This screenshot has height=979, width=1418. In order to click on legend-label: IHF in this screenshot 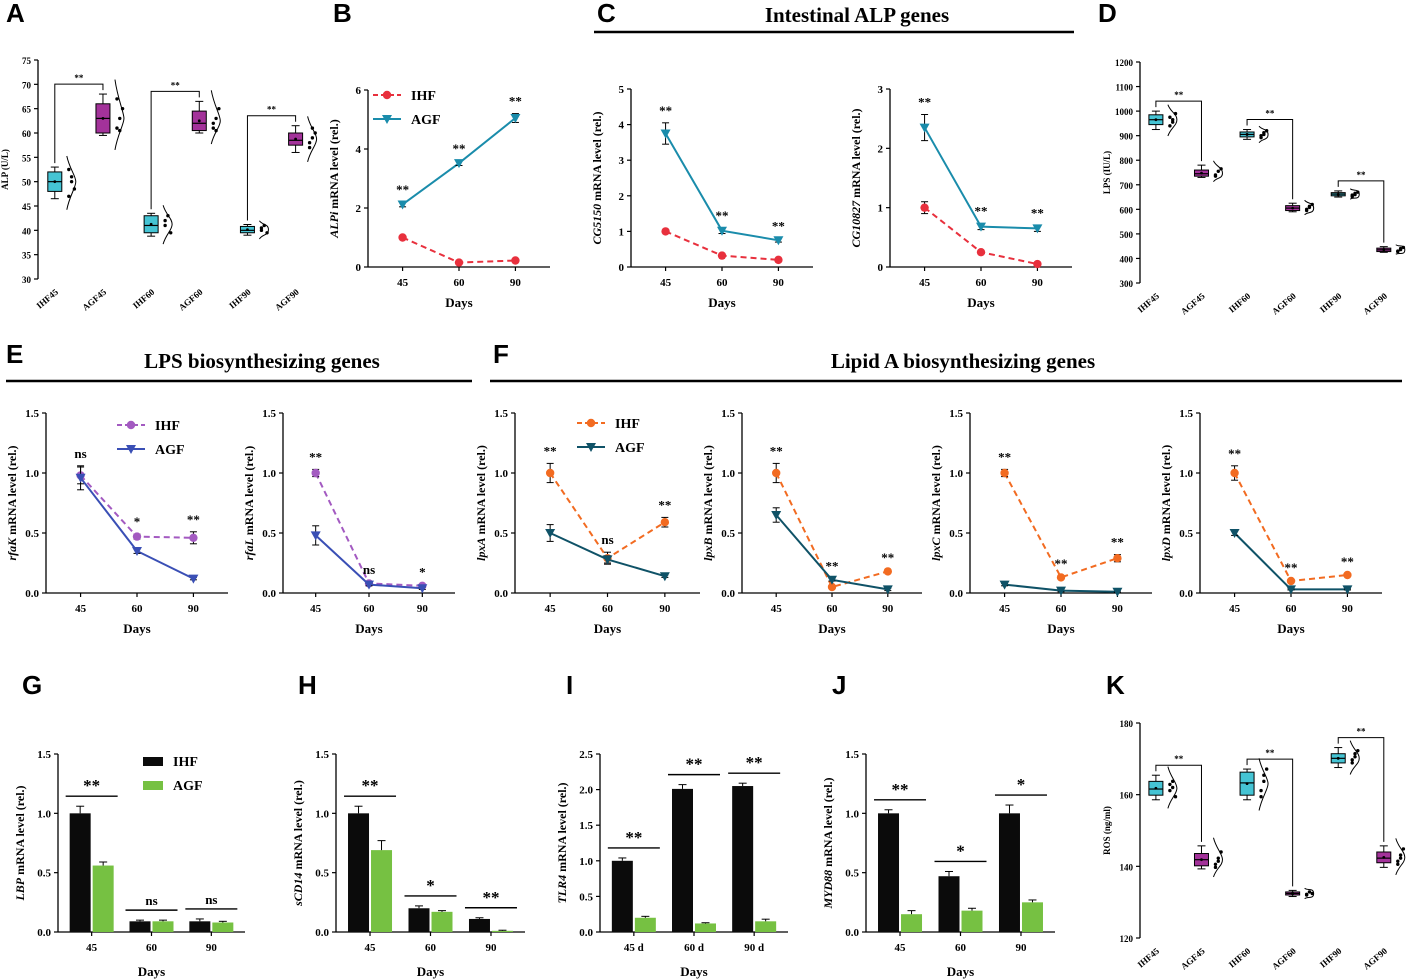, I will do `click(185, 762)`.